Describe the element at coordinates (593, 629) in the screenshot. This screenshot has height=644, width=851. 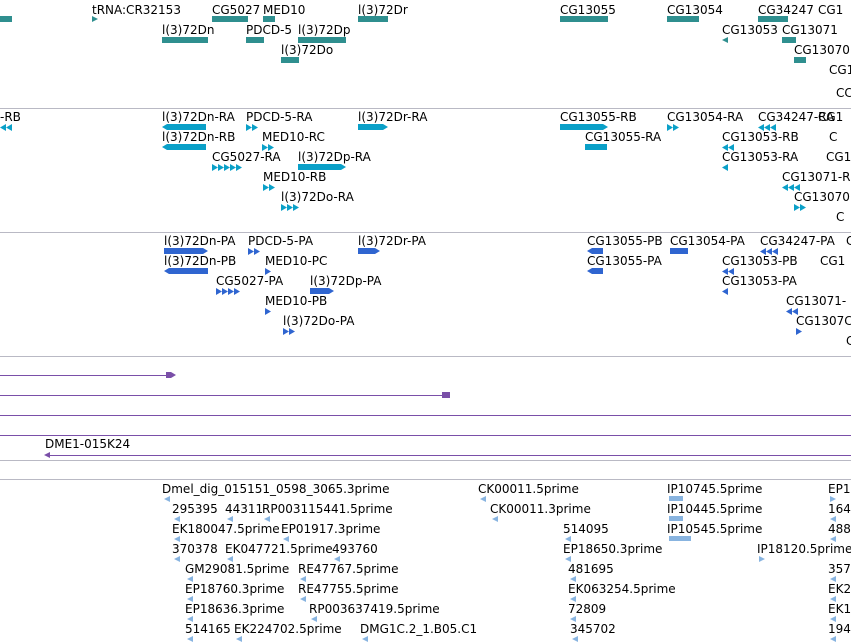
I see `ests-label: 345702` at that location.